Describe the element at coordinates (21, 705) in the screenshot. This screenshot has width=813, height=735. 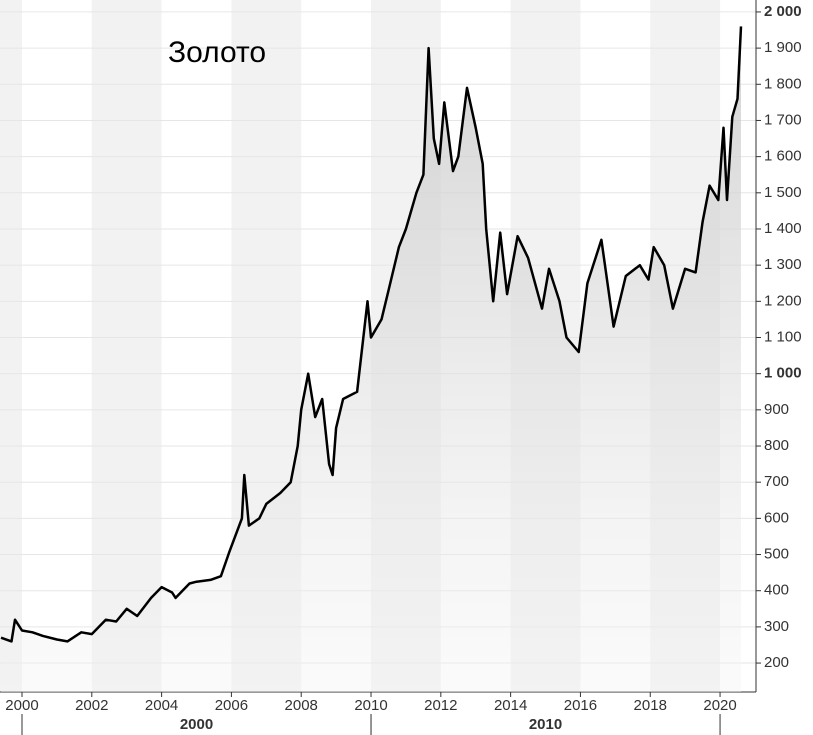
I see `x-tick-label: 2000` at that location.